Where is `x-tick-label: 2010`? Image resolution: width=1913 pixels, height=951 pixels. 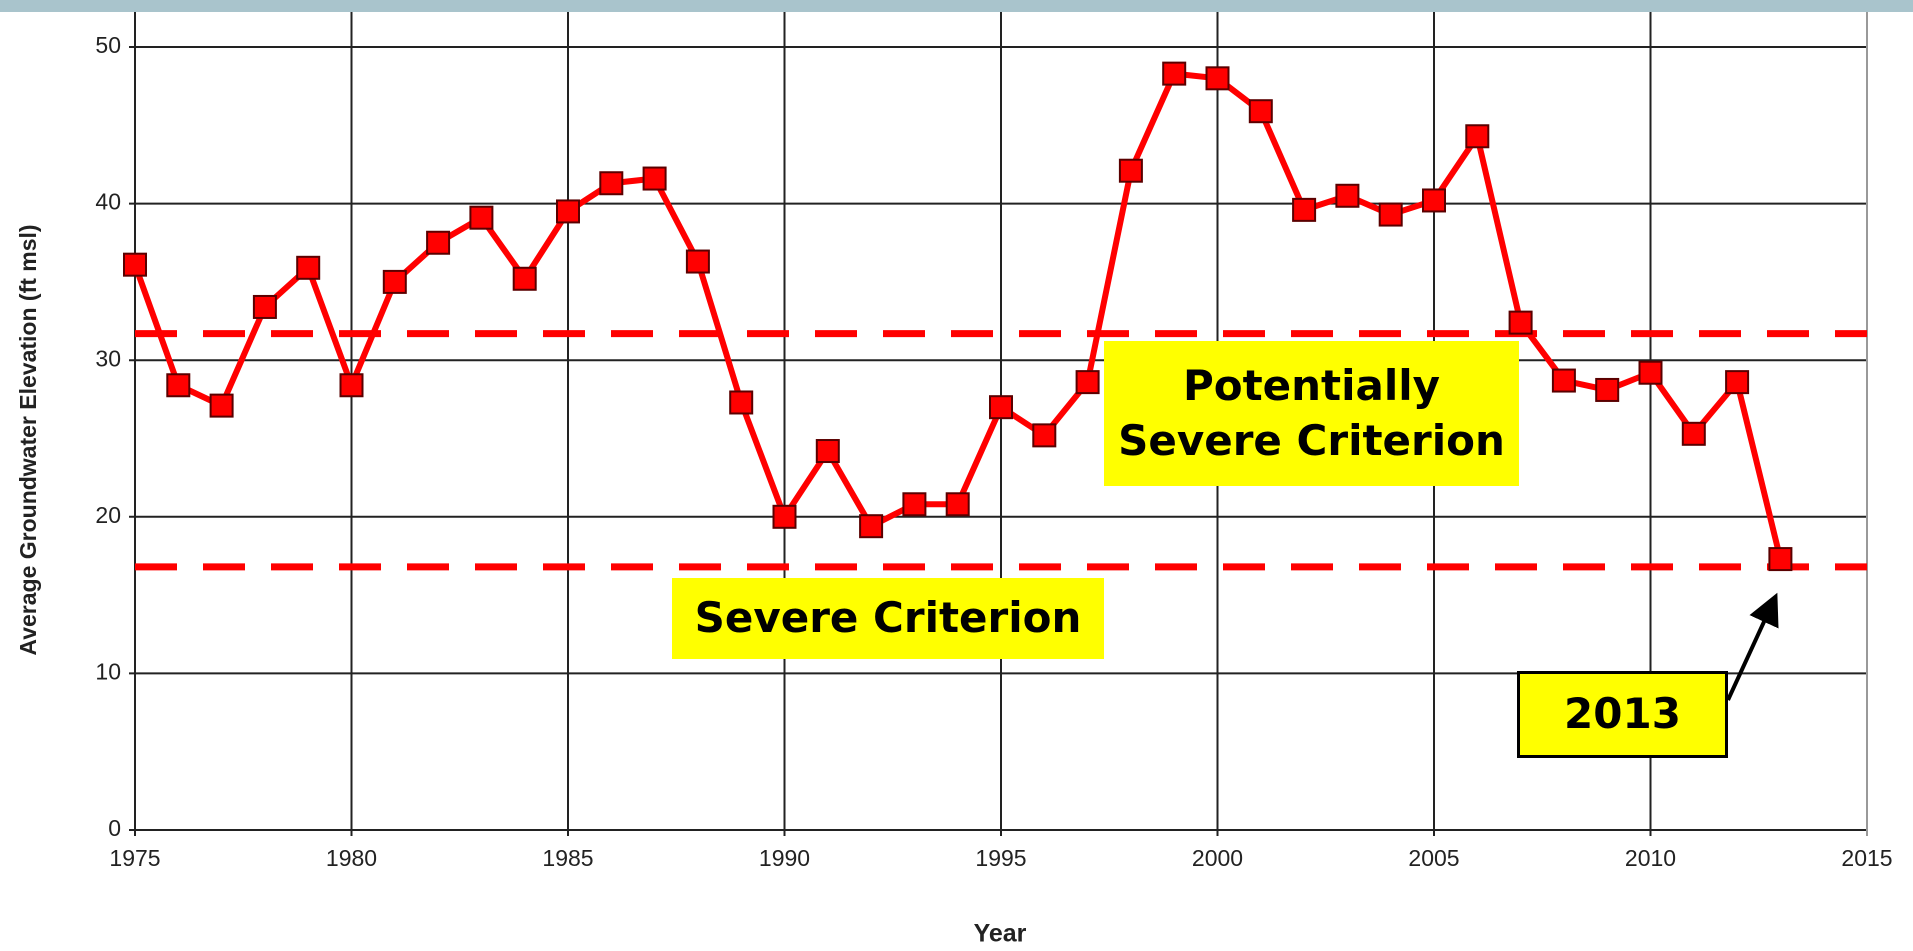 x-tick-label: 2010 is located at coordinates (1650, 858).